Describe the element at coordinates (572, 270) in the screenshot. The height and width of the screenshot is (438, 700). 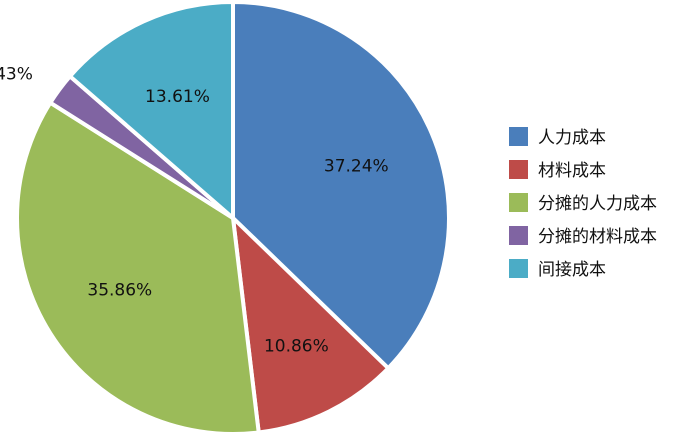
I see `legend-label-5: 间接成本` at that location.